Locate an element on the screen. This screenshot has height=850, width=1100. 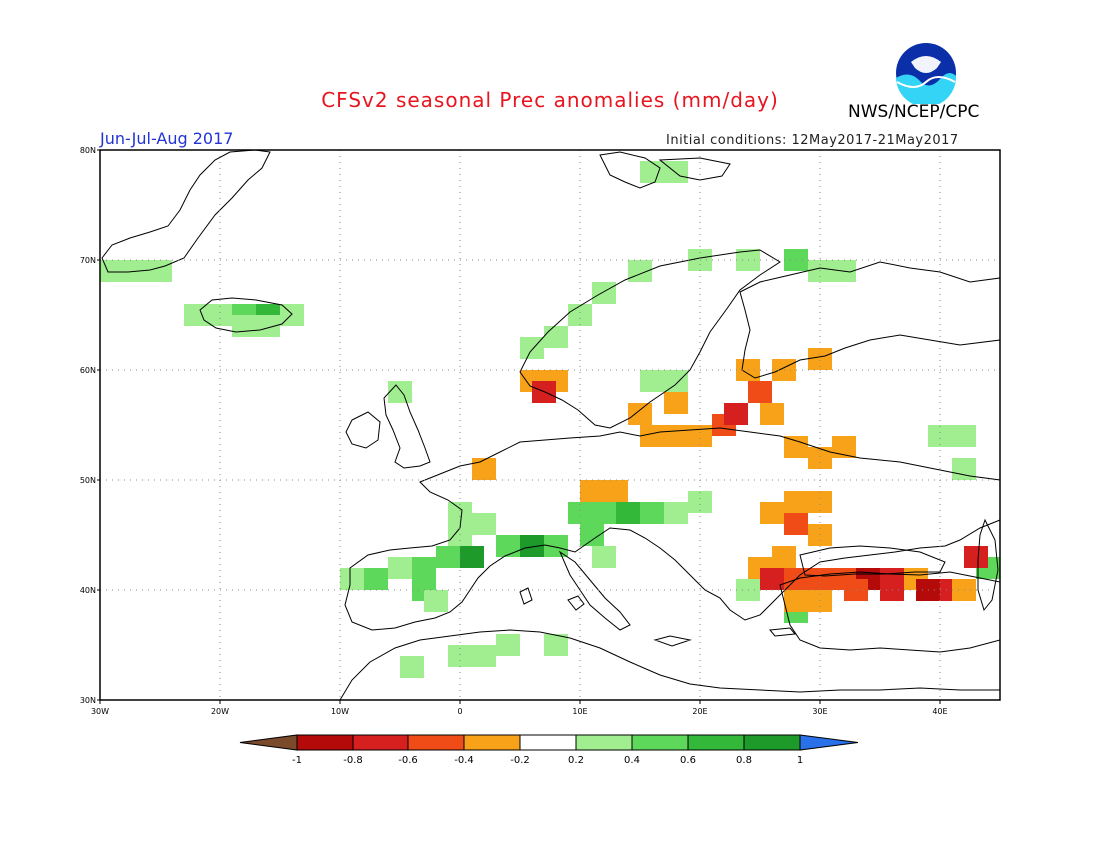
colorbar-tick-label: 1 is located at coordinates (800, 760).